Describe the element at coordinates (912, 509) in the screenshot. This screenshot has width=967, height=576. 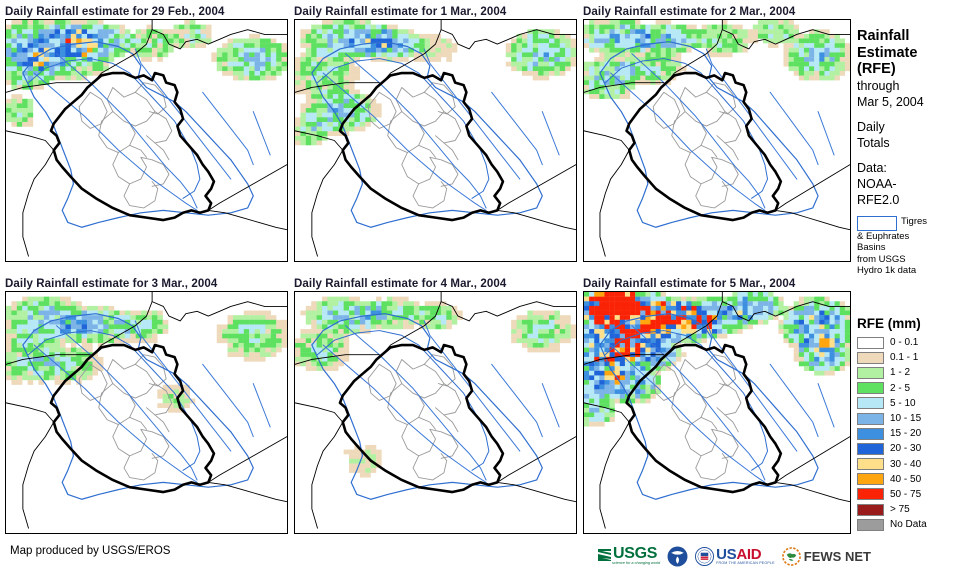
I see `legend-item-11: > 75` at that location.